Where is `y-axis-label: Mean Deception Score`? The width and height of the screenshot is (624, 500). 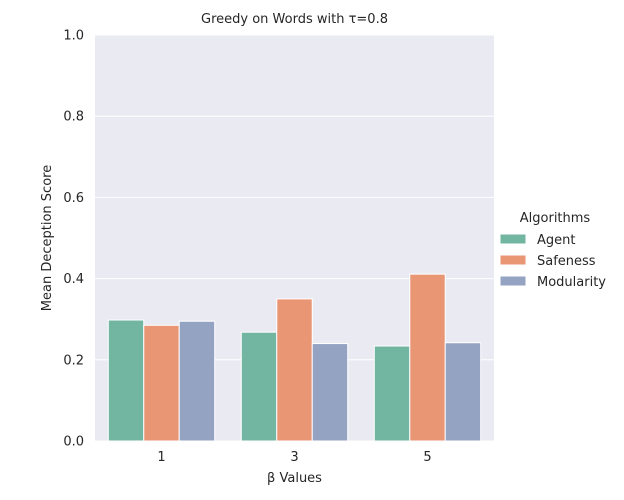 y-axis-label: Mean Deception Score is located at coordinates (47, 238).